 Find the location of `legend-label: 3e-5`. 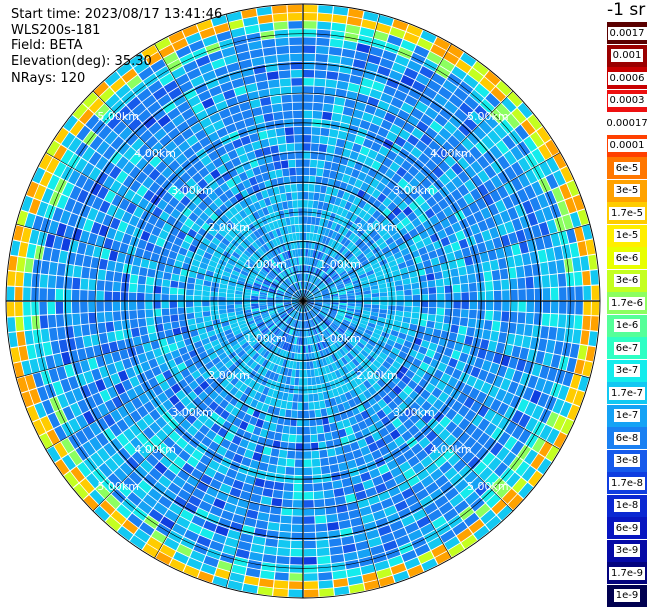

legend-label: 3e-5 is located at coordinates (627, 190).